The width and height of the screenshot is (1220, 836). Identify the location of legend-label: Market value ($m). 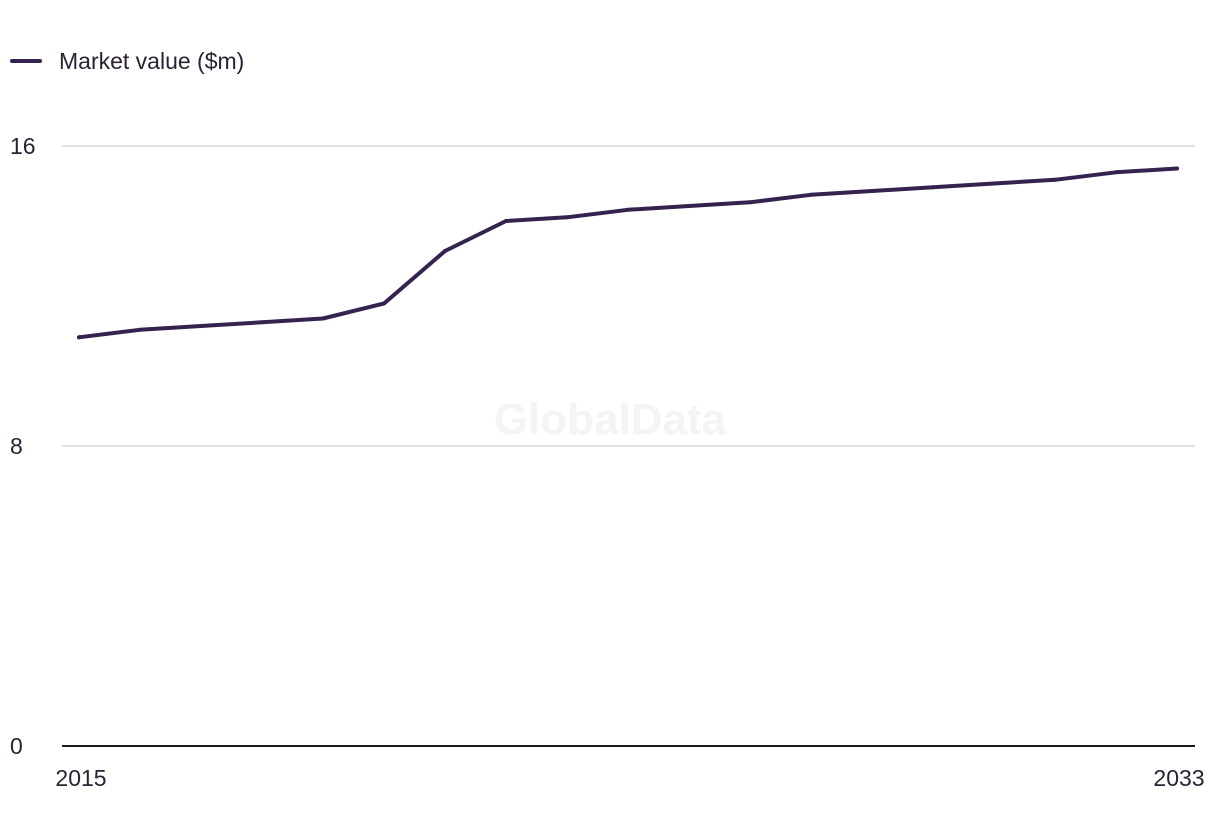
(152, 60).